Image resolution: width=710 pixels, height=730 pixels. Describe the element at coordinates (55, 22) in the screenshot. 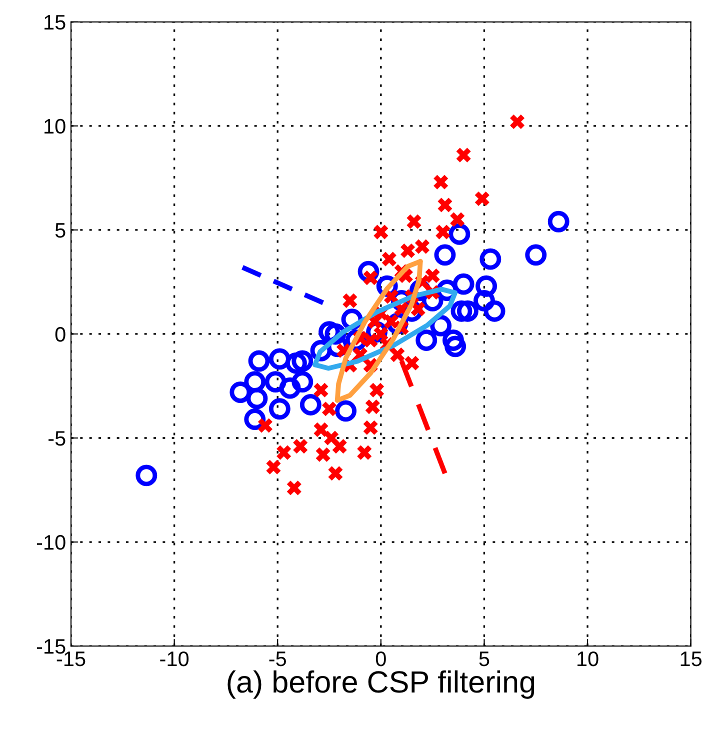

I see `y-tick-label: 15` at that location.